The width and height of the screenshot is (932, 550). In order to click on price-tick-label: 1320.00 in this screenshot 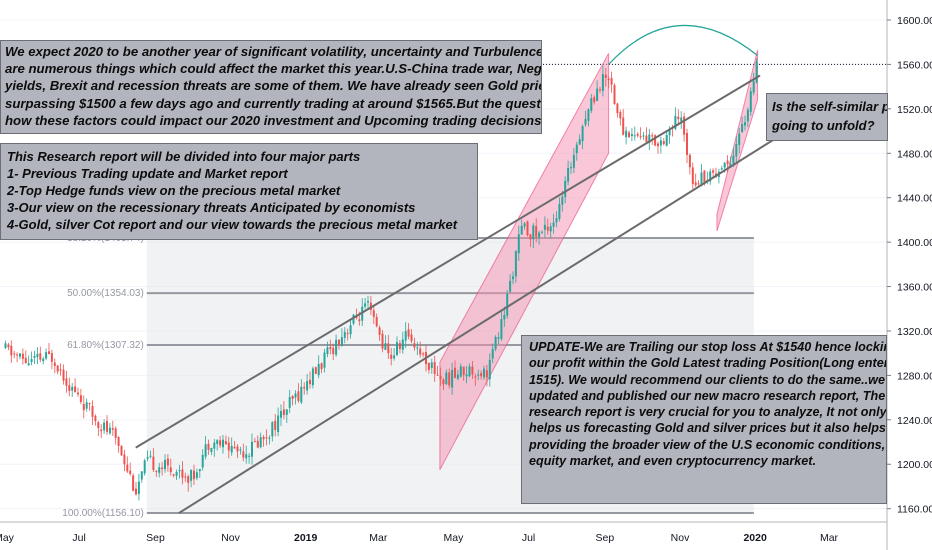, I will do `click(914, 332)`.